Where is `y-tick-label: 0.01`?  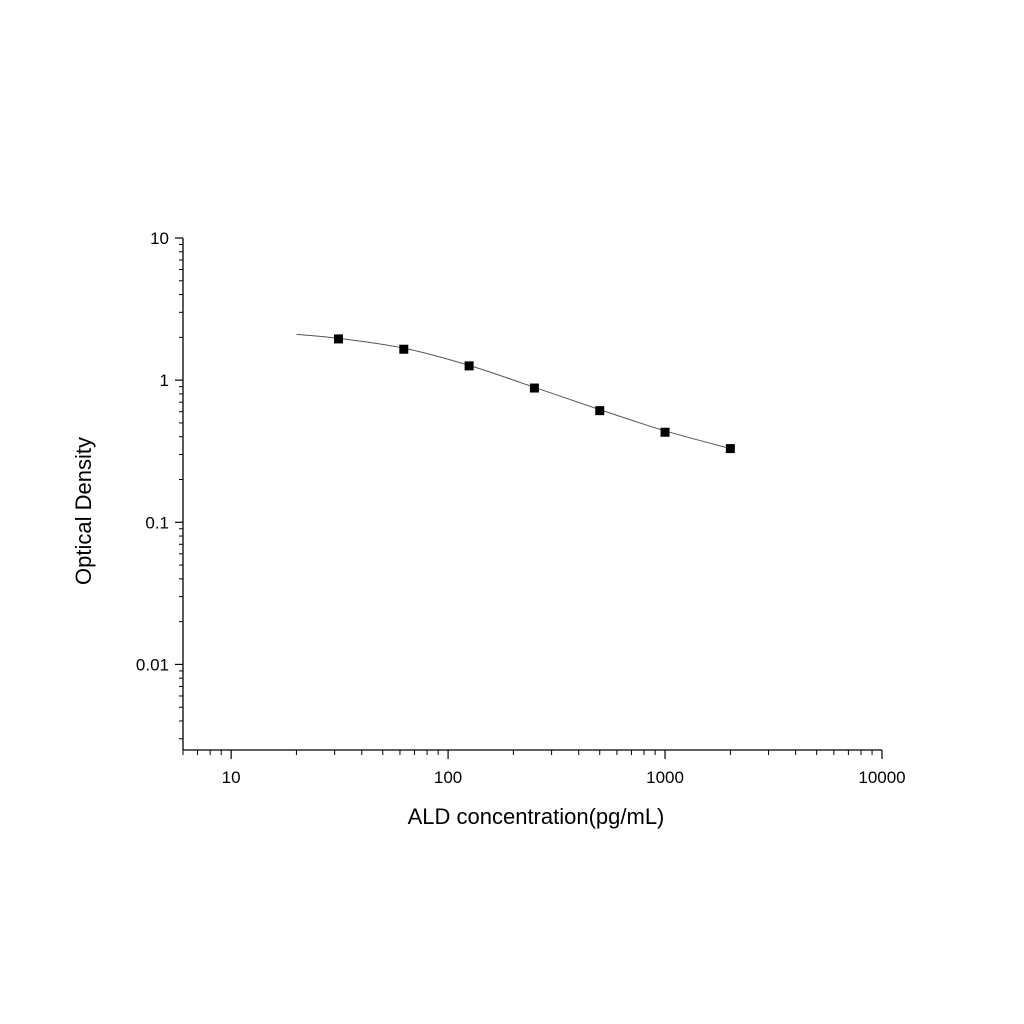 y-tick-label: 0.01 is located at coordinates (152, 664).